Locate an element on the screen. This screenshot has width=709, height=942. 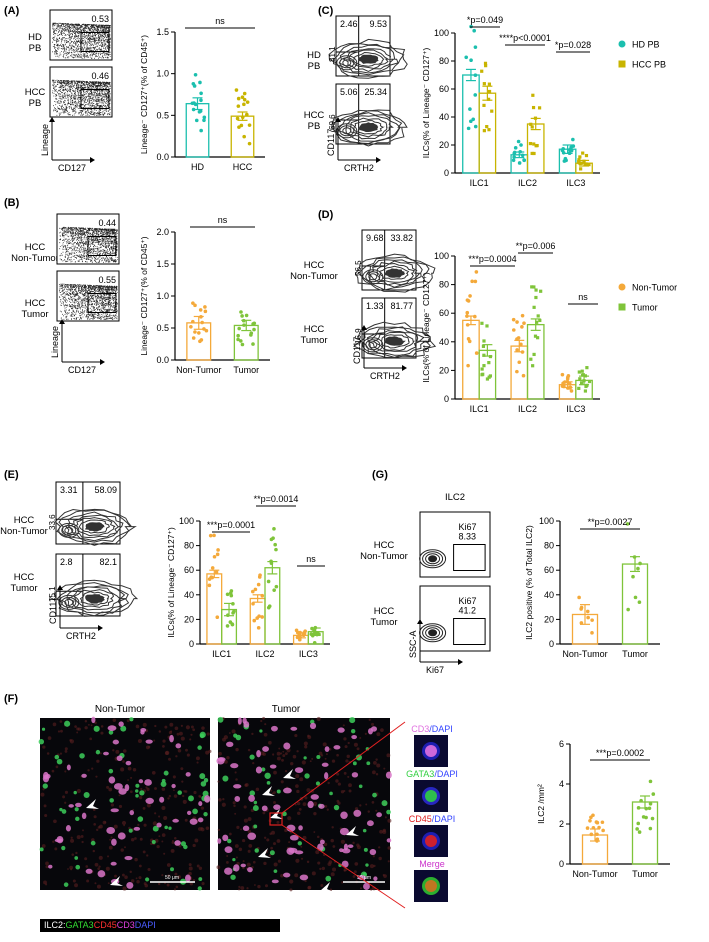
y-tick-label: 80 is located at coordinates (189, 546).